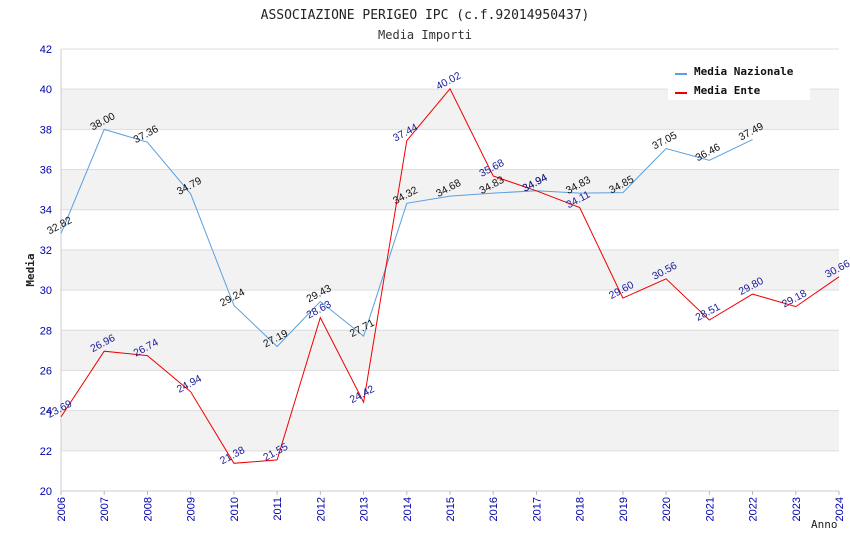  What do you see at coordinates (710, 509) in the screenshot?
I see `x-tick-label: 2021` at bounding box center [710, 509].